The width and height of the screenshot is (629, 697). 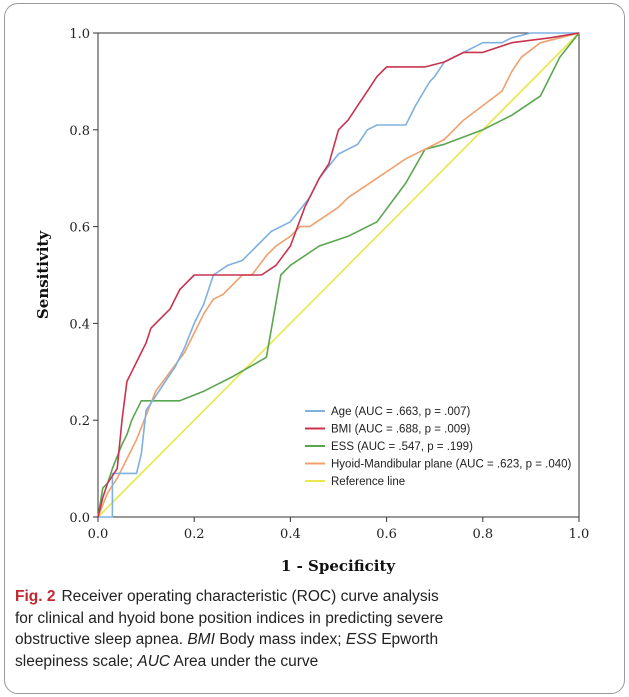 What do you see at coordinates (401, 412) in the screenshot?
I see `legend-label: Age (AUC = .663, p = .007)` at bounding box center [401, 412].